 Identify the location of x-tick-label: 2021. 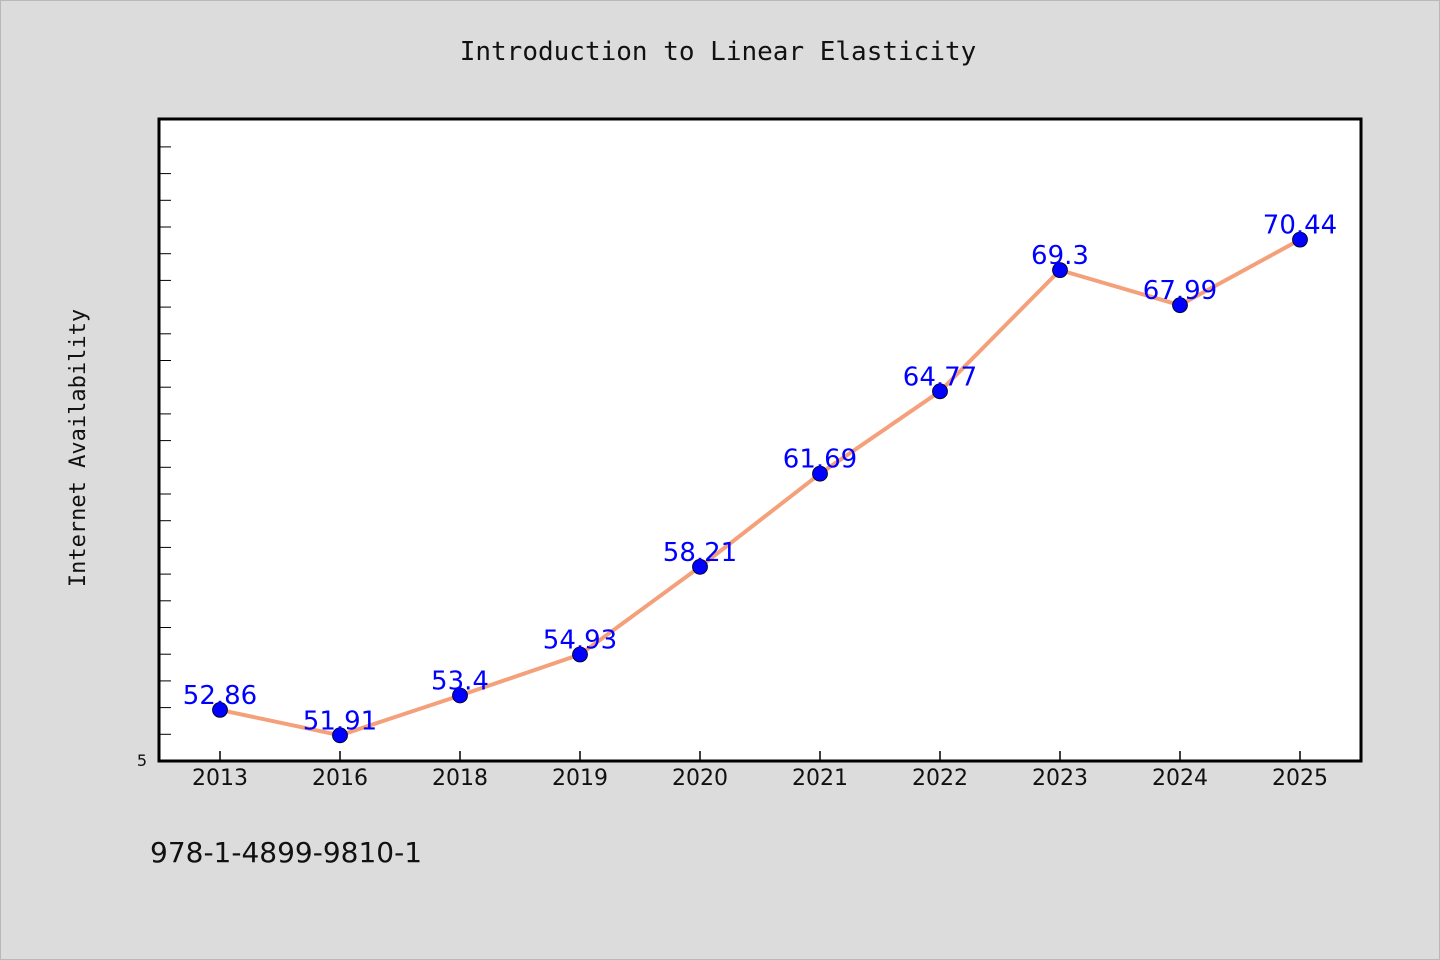
(820, 778).